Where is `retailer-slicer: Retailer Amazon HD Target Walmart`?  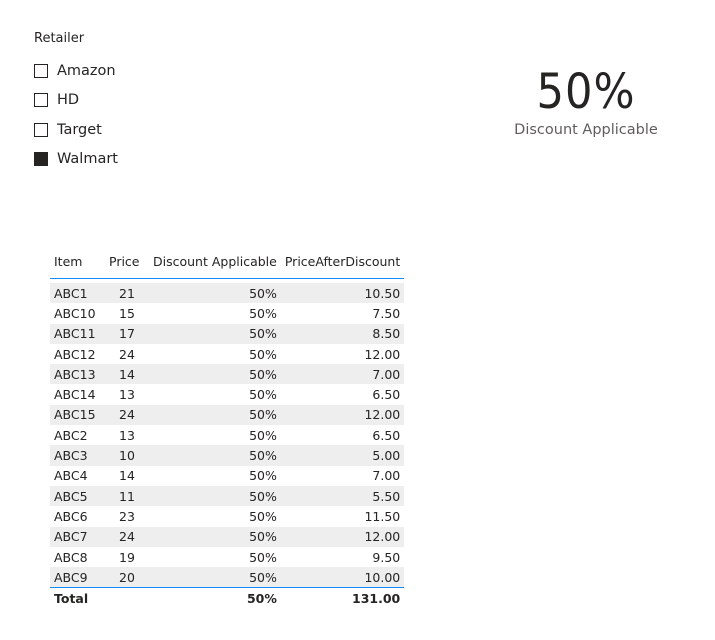
retailer-slicer: Retailer Amazon HD Target Walmart is located at coordinates (134, 102).